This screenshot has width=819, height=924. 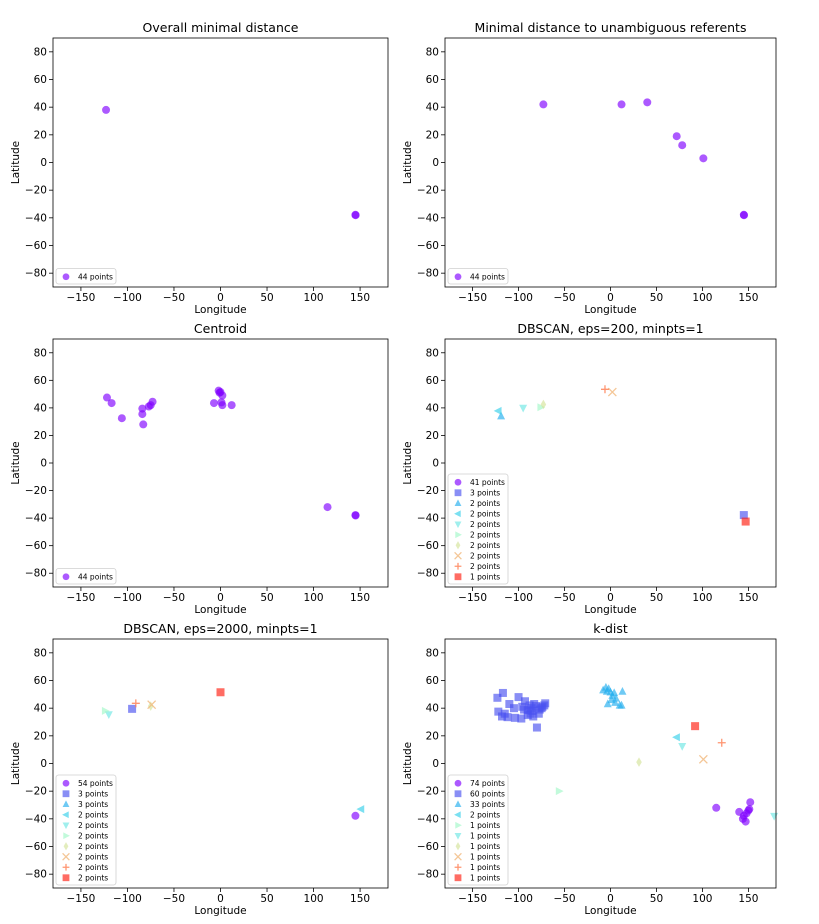 What do you see at coordinates (220, 298) in the screenshot?
I see `x-tick-label: 0` at bounding box center [220, 298].